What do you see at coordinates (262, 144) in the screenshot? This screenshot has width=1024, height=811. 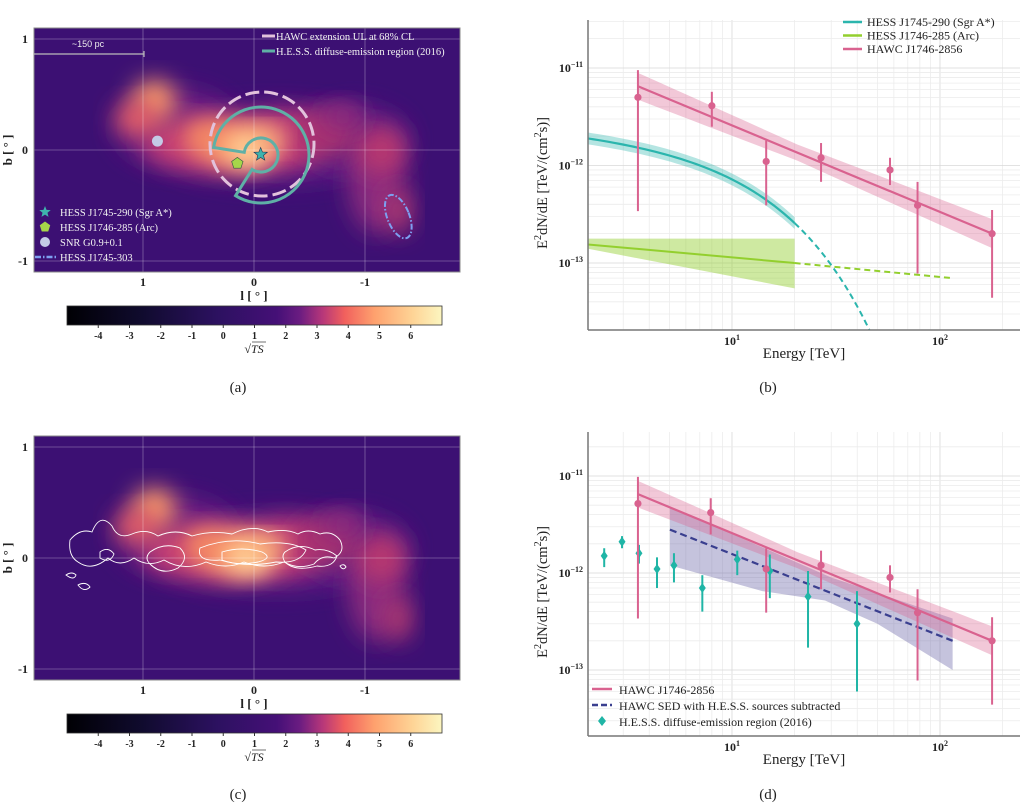 I see `hawc-extension-ul-circle` at bounding box center [262, 144].